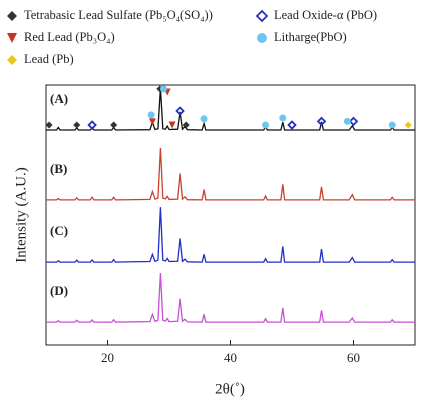 The image size is (439, 414). What do you see at coordinates (49, 59) in the screenshot?
I see `legend-label: Lead (Pb)` at bounding box center [49, 59].